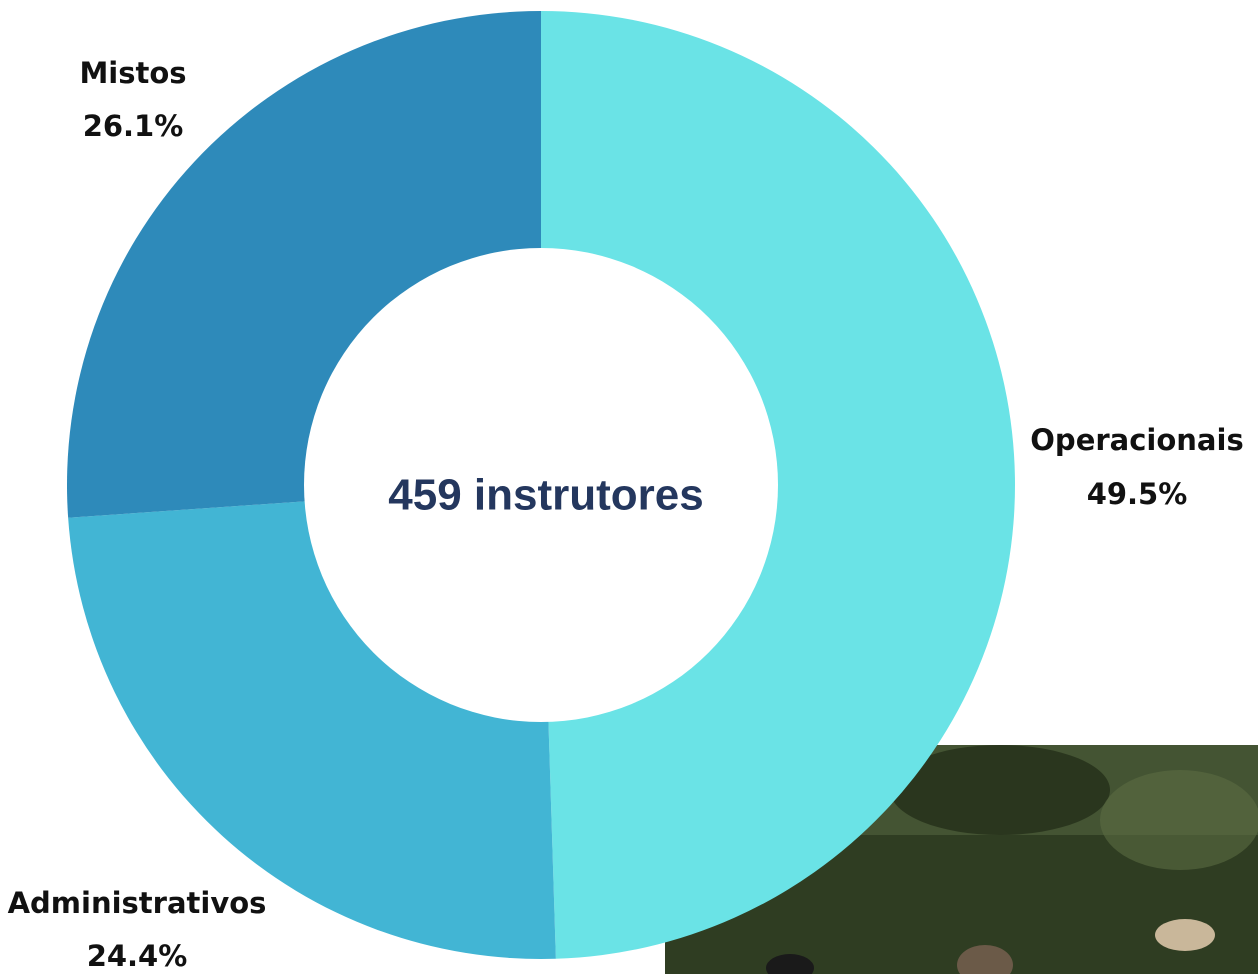 Image resolution: width=1258 pixels, height=974 pixels. Describe the element at coordinates (961, 859) in the screenshot. I see `photo` at that location.